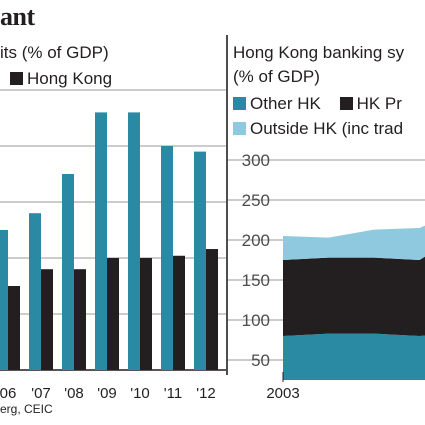 This screenshot has width=425, height=425. Describe the element at coordinates (285, 103) in the screenshot. I see `legend-label-other-hk: Other HK` at that location.